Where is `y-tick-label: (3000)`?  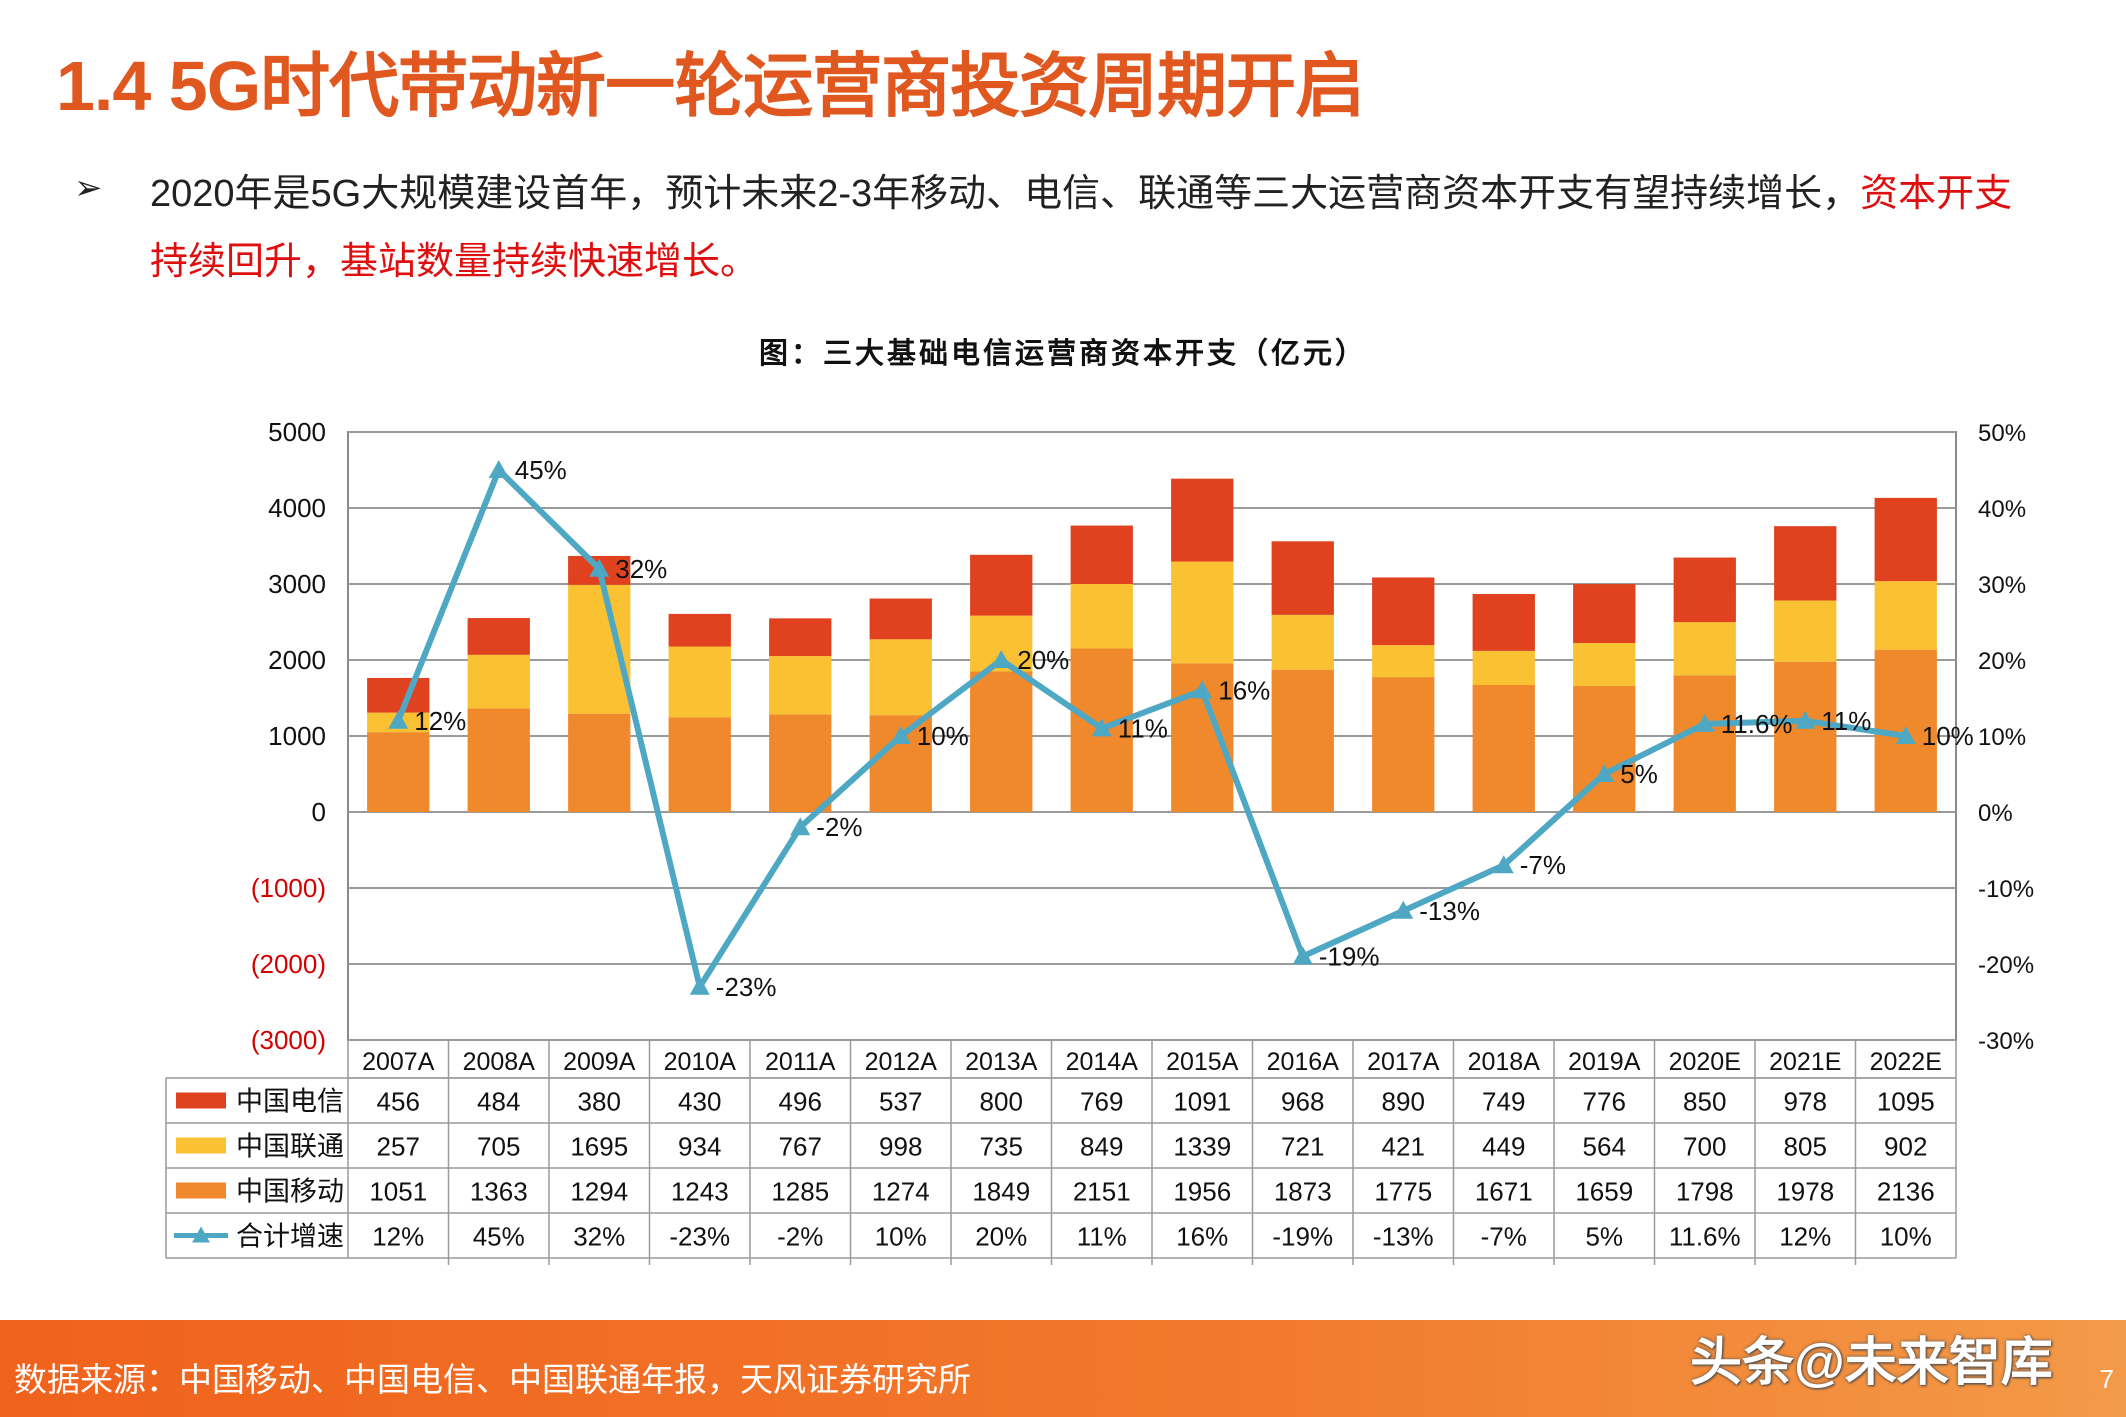
y-tick-label: (3000) is located at coordinates (288, 1040).